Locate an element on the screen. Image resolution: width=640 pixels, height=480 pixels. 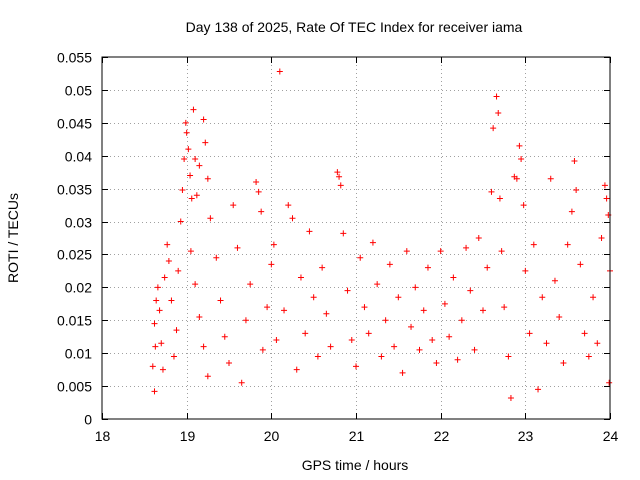
y-tick-label: 0.045 is located at coordinates (74, 124).